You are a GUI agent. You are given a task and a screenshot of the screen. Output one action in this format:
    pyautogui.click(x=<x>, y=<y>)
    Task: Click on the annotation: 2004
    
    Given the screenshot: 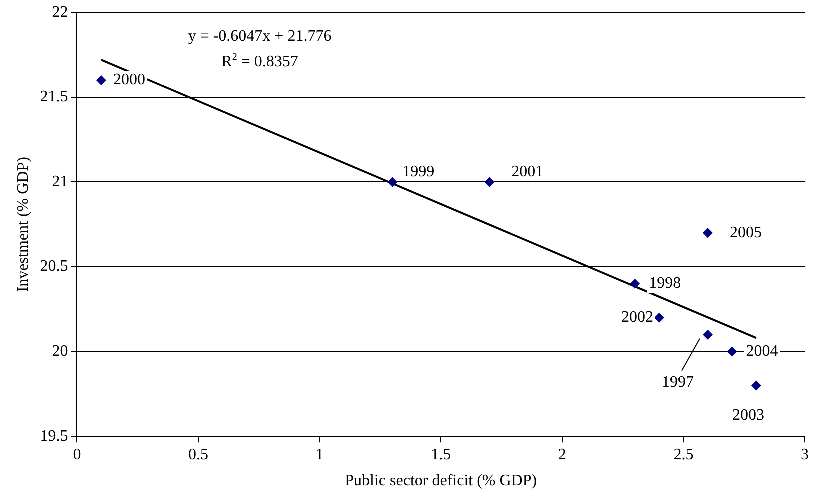 What is the action you would take?
    pyautogui.click(x=762, y=351)
    